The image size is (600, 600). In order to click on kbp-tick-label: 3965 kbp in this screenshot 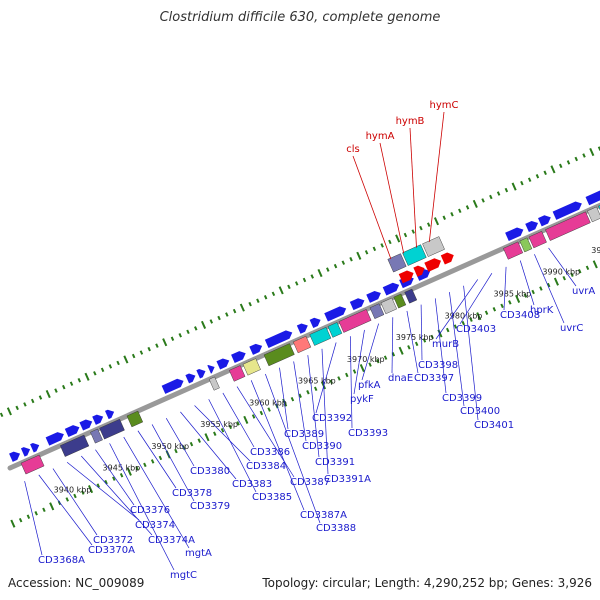, I will do `click(317, 381)`.